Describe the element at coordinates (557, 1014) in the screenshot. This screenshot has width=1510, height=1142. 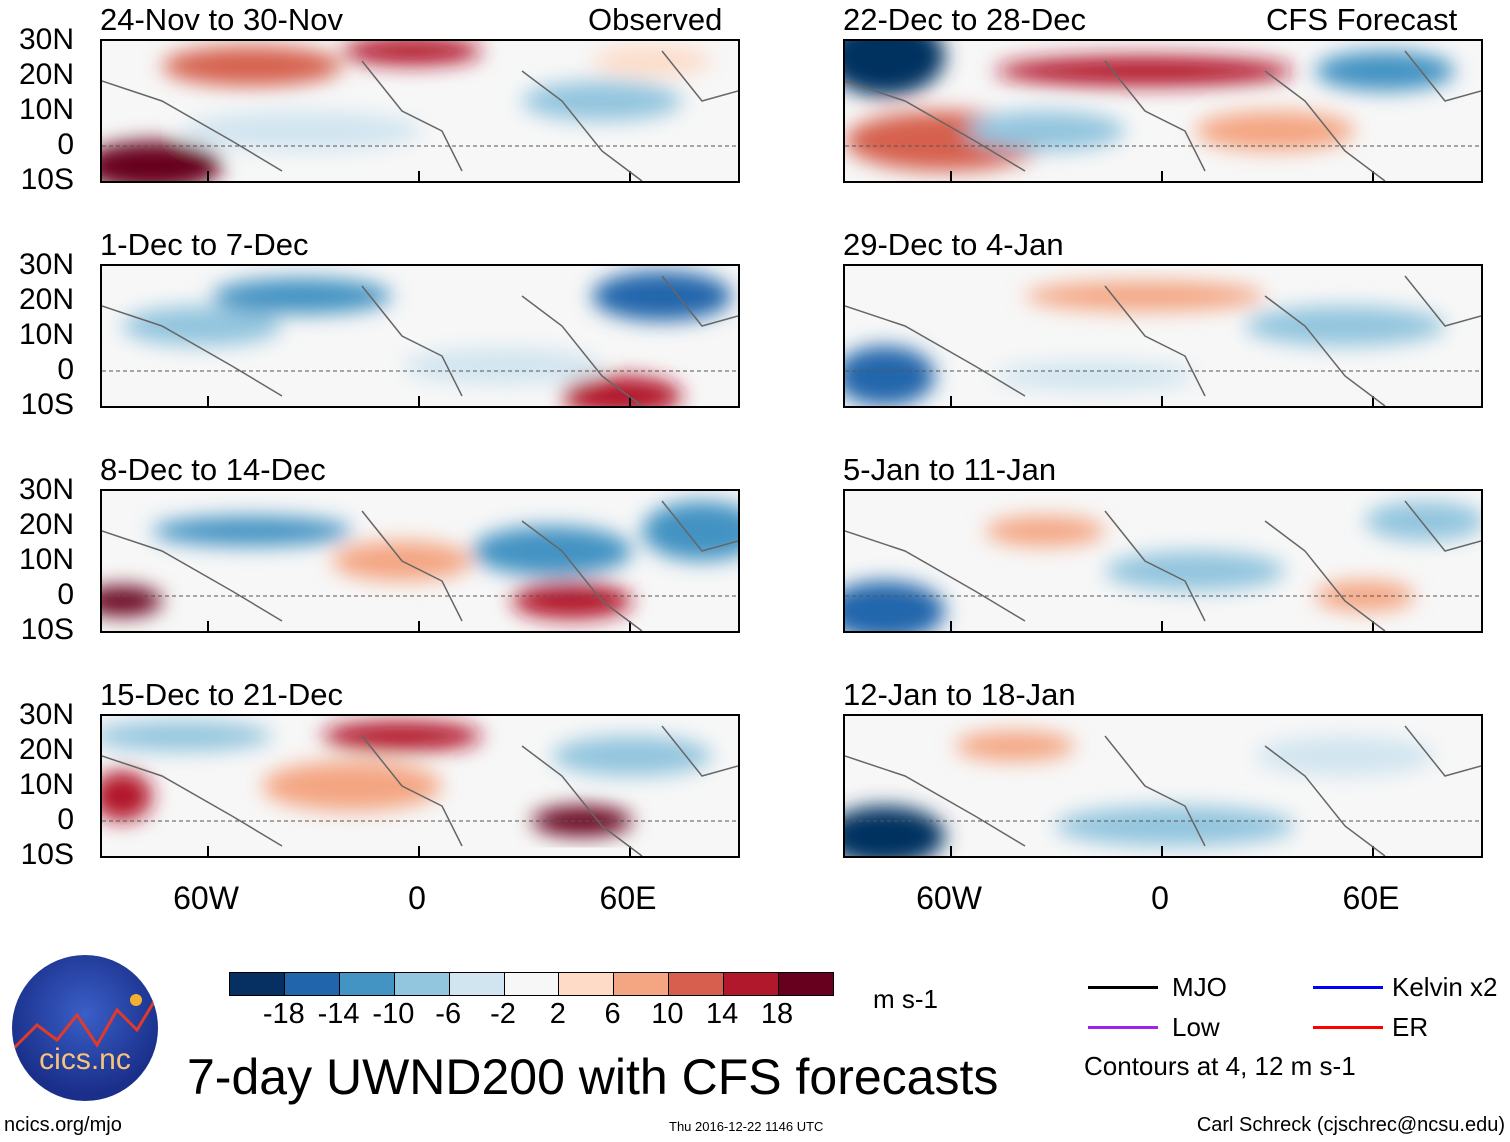
I see `colorbar-label: 2` at that location.